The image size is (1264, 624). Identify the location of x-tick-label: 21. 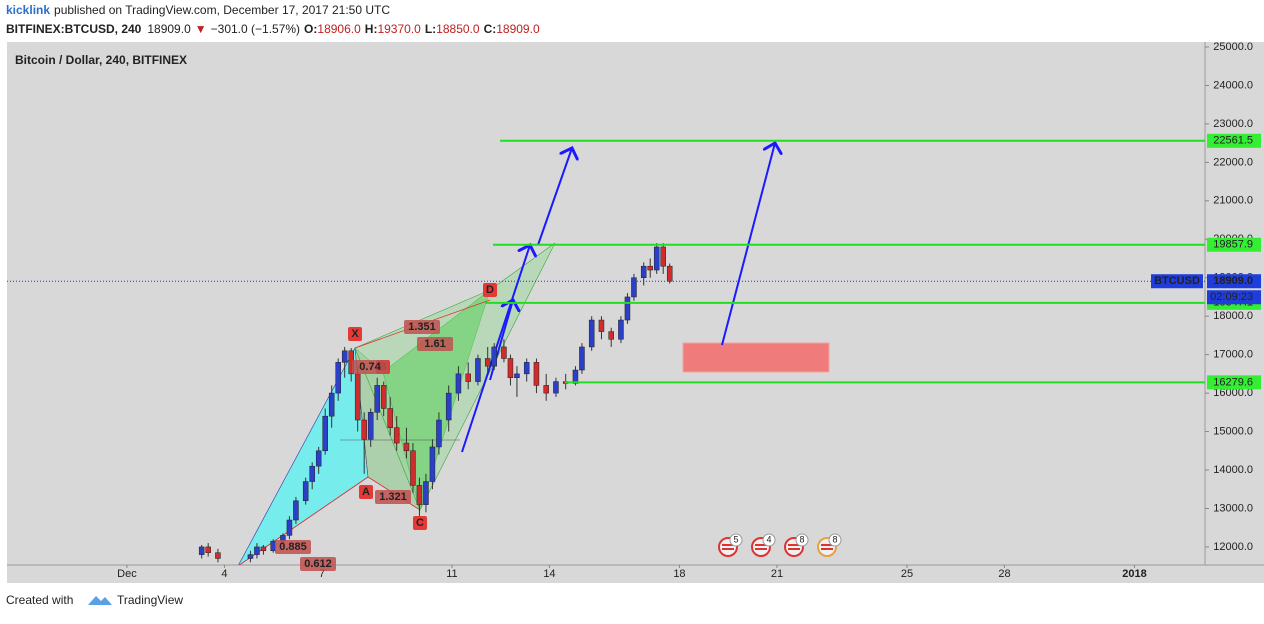
(777, 574).